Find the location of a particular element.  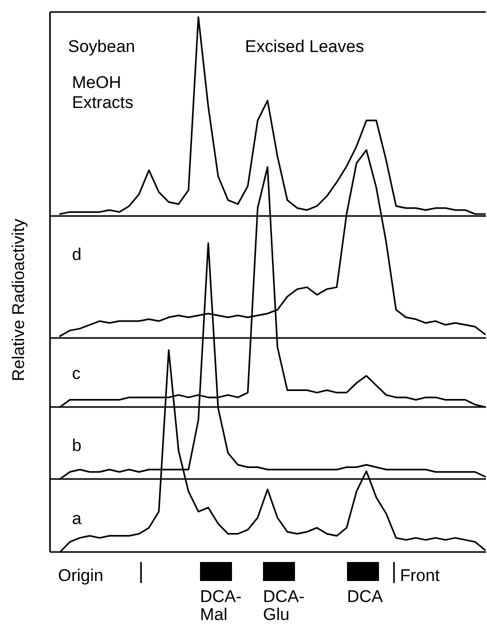

text: DCA is located at coordinates (365, 596).